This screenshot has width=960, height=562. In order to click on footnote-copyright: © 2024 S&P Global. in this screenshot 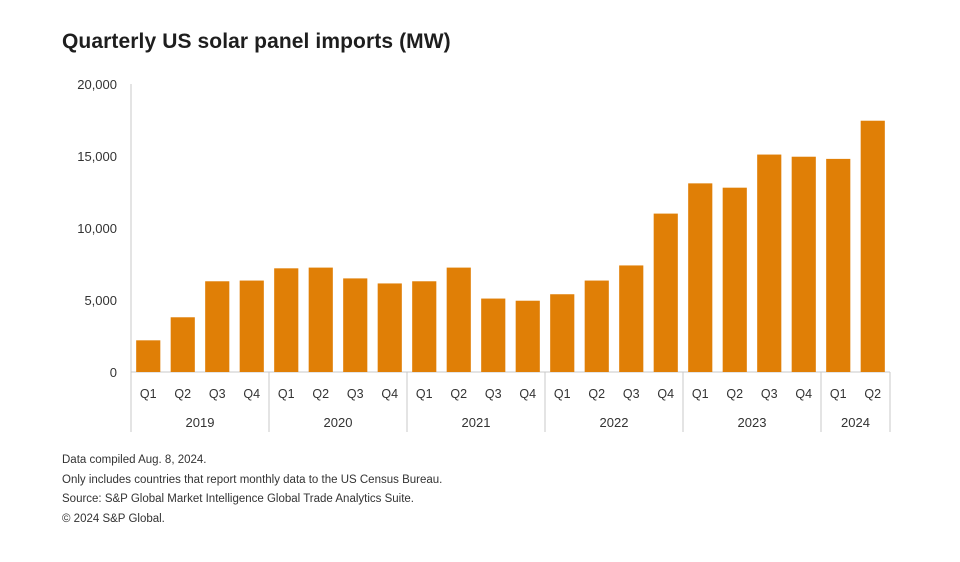, I will do `click(113, 518)`.